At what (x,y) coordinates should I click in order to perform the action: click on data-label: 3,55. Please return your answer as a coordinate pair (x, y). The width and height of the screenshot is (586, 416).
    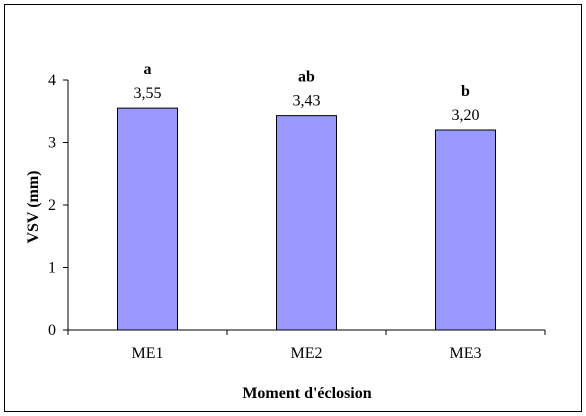
    Looking at the image, I should click on (148, 93).